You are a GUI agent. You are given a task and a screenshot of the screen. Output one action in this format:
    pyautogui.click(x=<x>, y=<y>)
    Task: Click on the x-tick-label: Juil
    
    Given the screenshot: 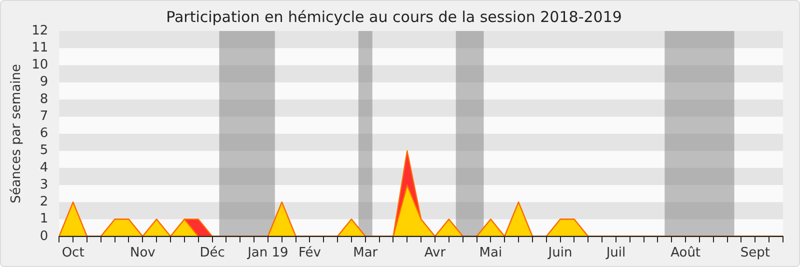 What is the action you would take?
    pyautogui.click(x=615, y=253)
    